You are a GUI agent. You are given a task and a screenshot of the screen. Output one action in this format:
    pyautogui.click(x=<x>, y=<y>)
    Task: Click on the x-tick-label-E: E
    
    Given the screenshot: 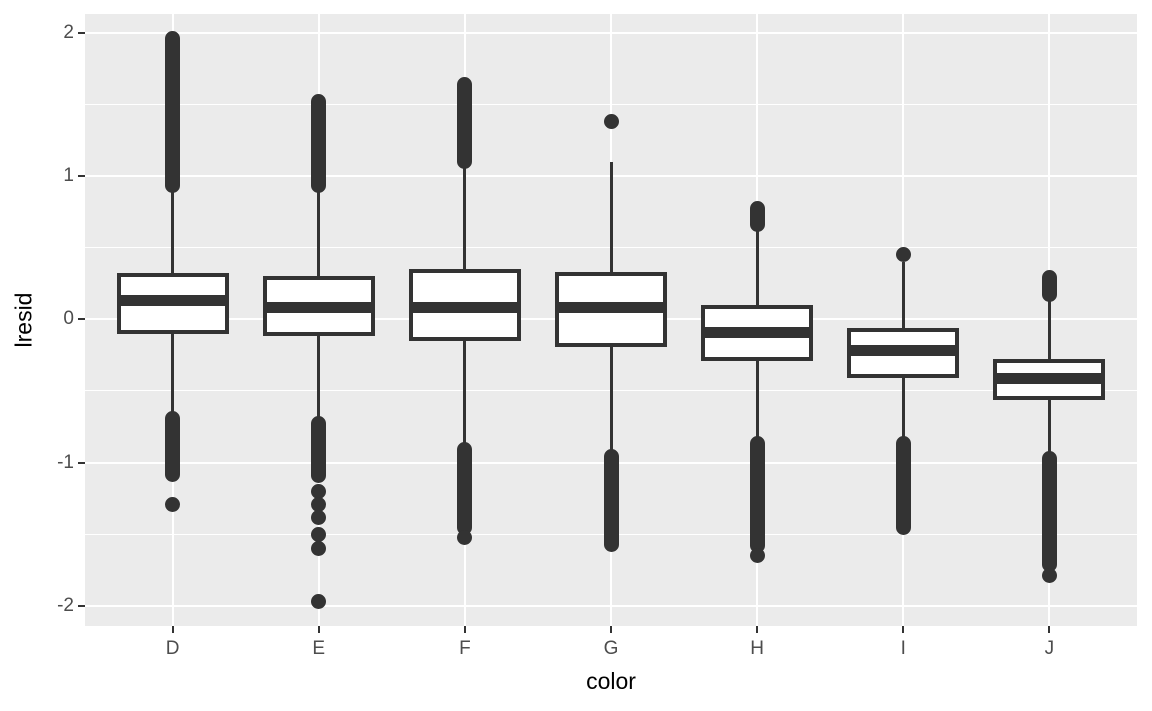 What is the action you would take?
    pyautogui.click(x=319, y=648)
    